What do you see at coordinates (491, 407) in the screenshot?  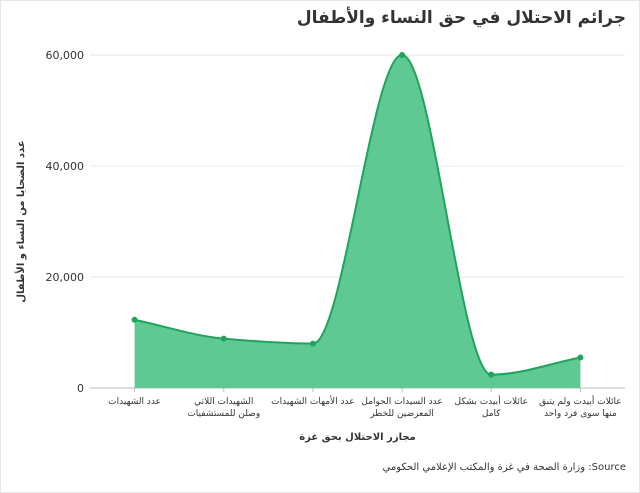 I see `x-tick-label: عائلات أبيدت بشكل كامل` at bounding box center [491, 407].